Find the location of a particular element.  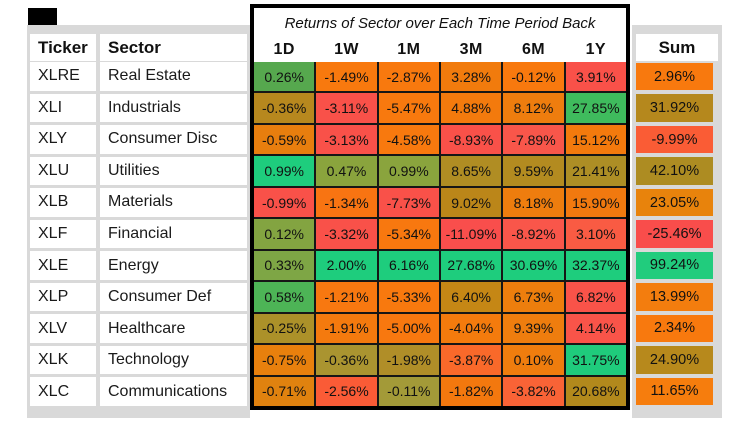

value-cell-xlk-1m: -1.98% is located at coordinates (408, 360).